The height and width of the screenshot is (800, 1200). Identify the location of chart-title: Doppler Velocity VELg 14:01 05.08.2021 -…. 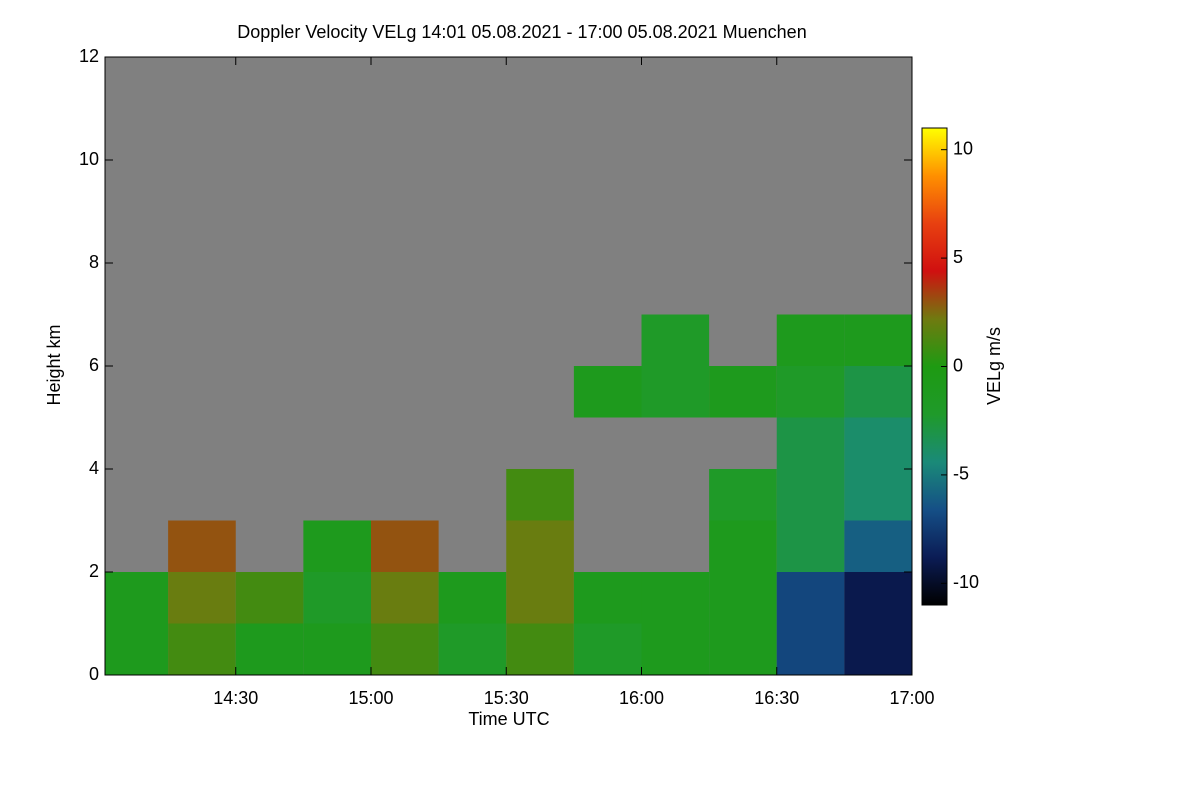
(521, 32).